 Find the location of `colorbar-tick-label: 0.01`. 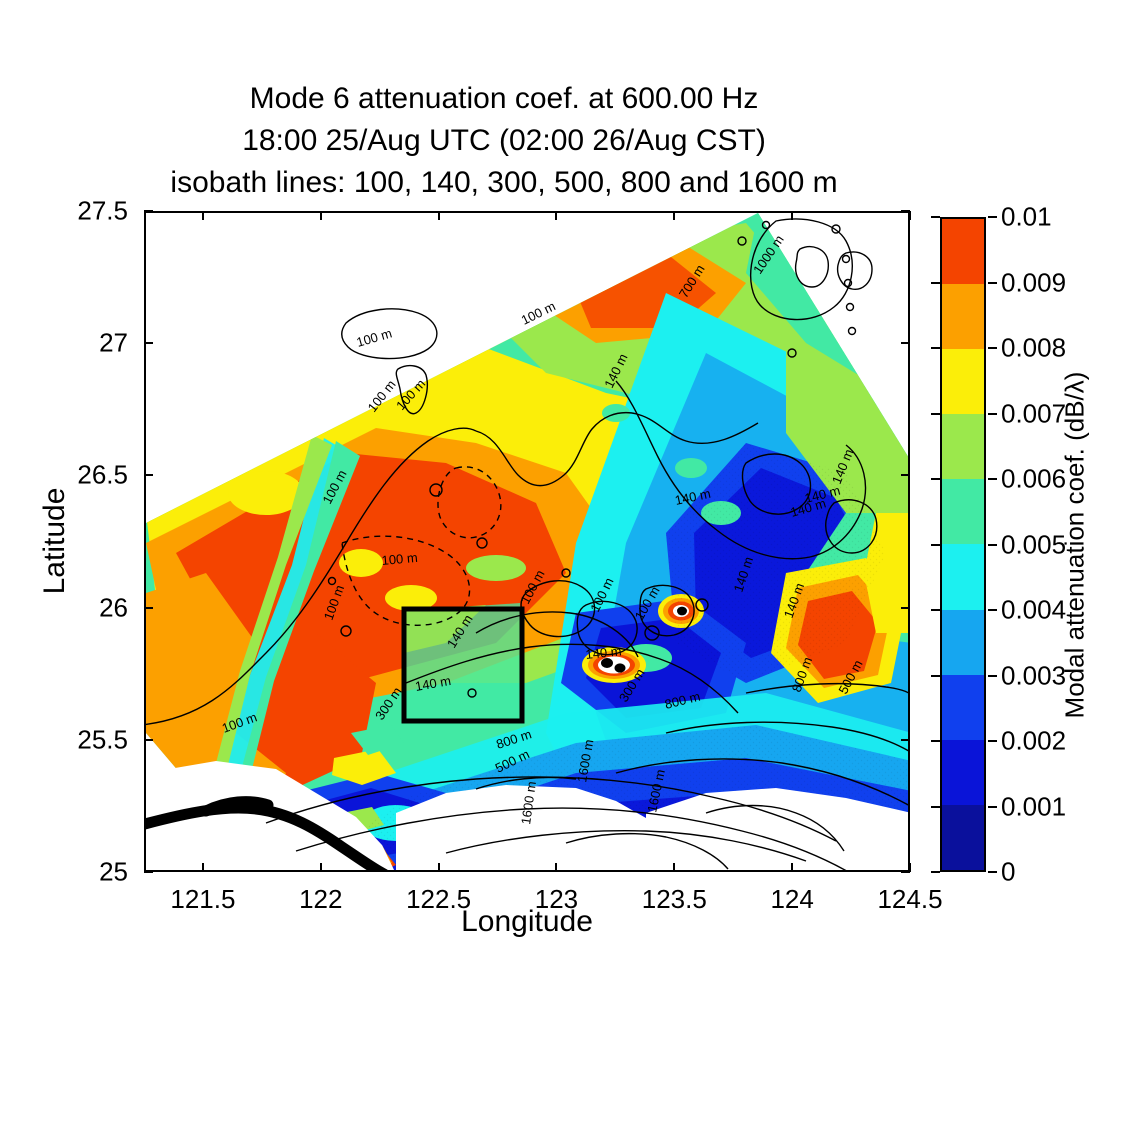

colorbar-tick-label: 0.01 is located at coordinates (1026, 216).